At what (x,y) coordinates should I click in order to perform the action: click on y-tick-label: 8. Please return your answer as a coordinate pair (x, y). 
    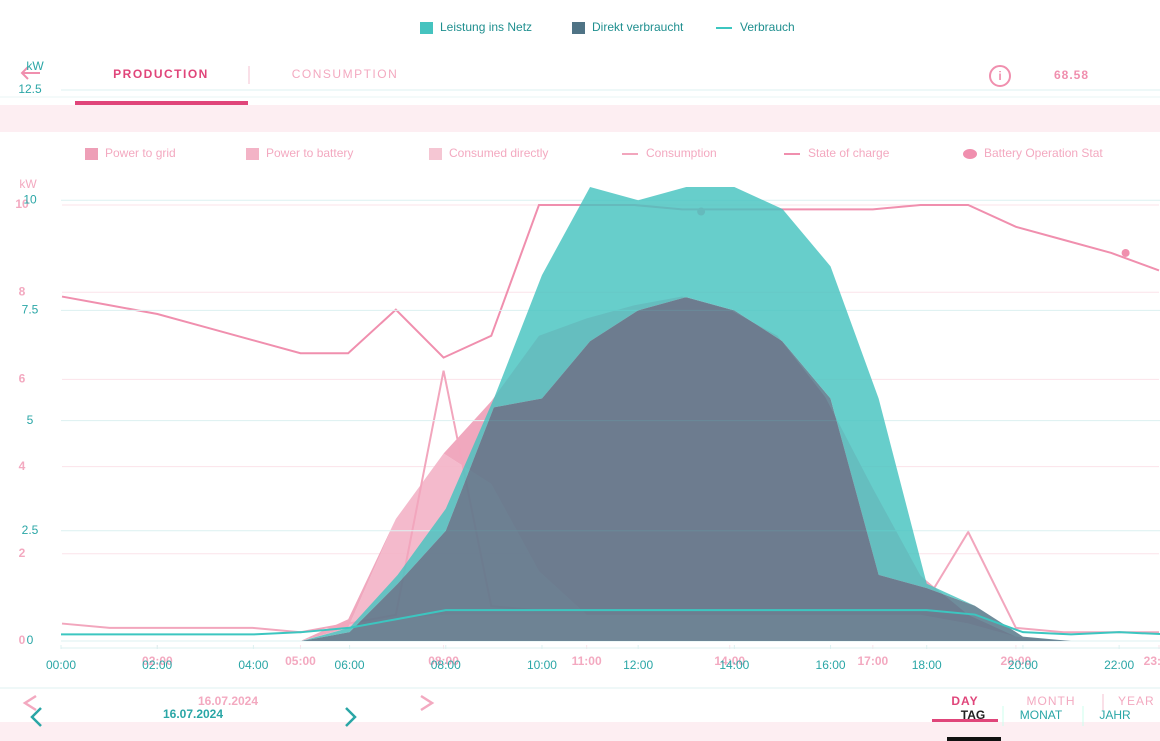
    Looking at the image, I should click on (22, 291).